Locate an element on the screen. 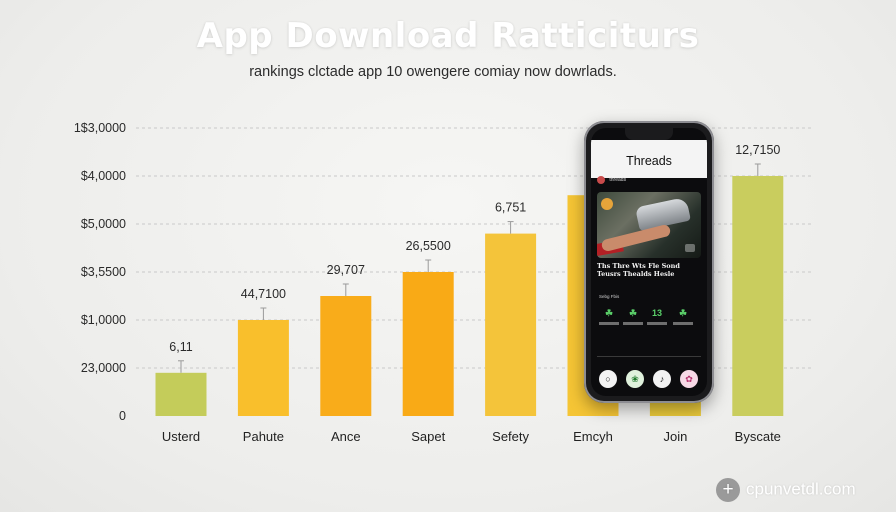 This screenshot has height=512, width=896. x-tick-label: Sapet is located at coordinates (428, 436).